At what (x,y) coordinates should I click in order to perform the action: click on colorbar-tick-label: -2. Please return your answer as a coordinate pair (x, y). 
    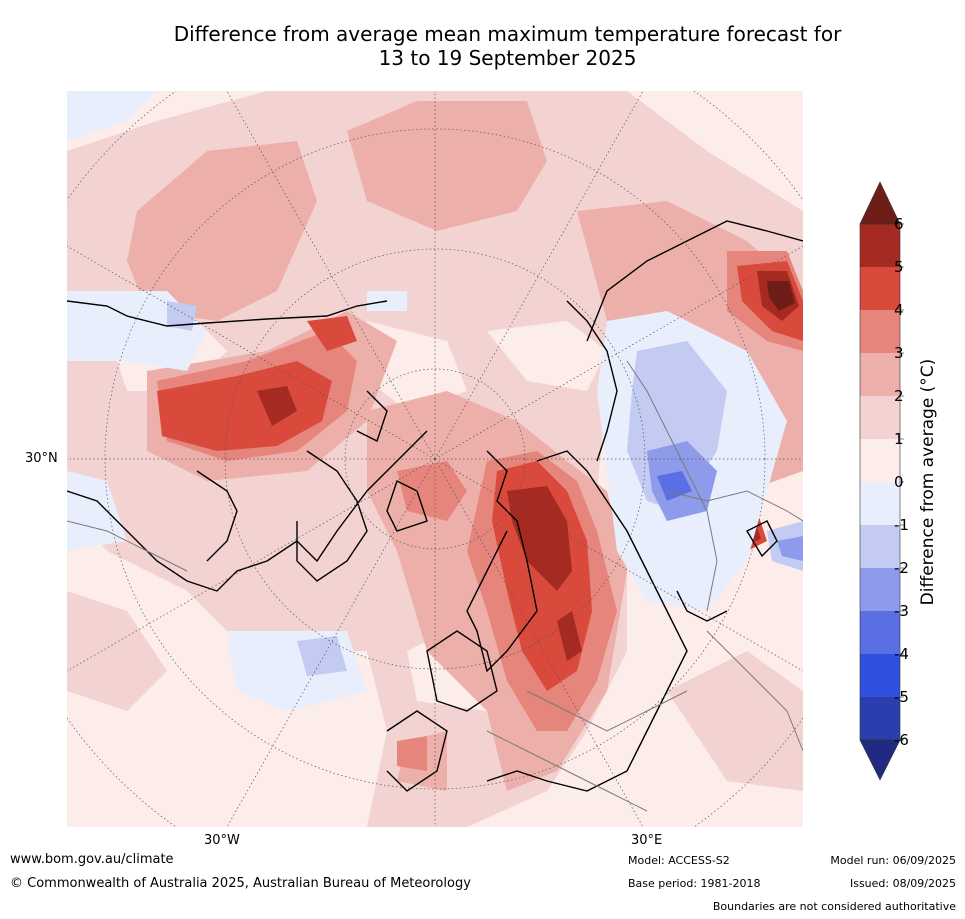
    Looking at the image, I should click on (901, 568).